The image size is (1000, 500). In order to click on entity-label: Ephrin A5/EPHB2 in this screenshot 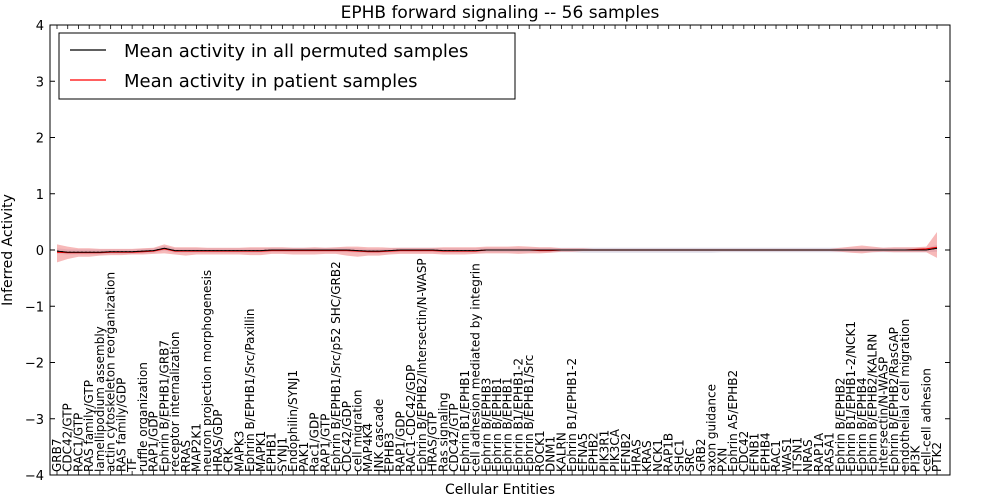, I will do `click(733, 421)`.